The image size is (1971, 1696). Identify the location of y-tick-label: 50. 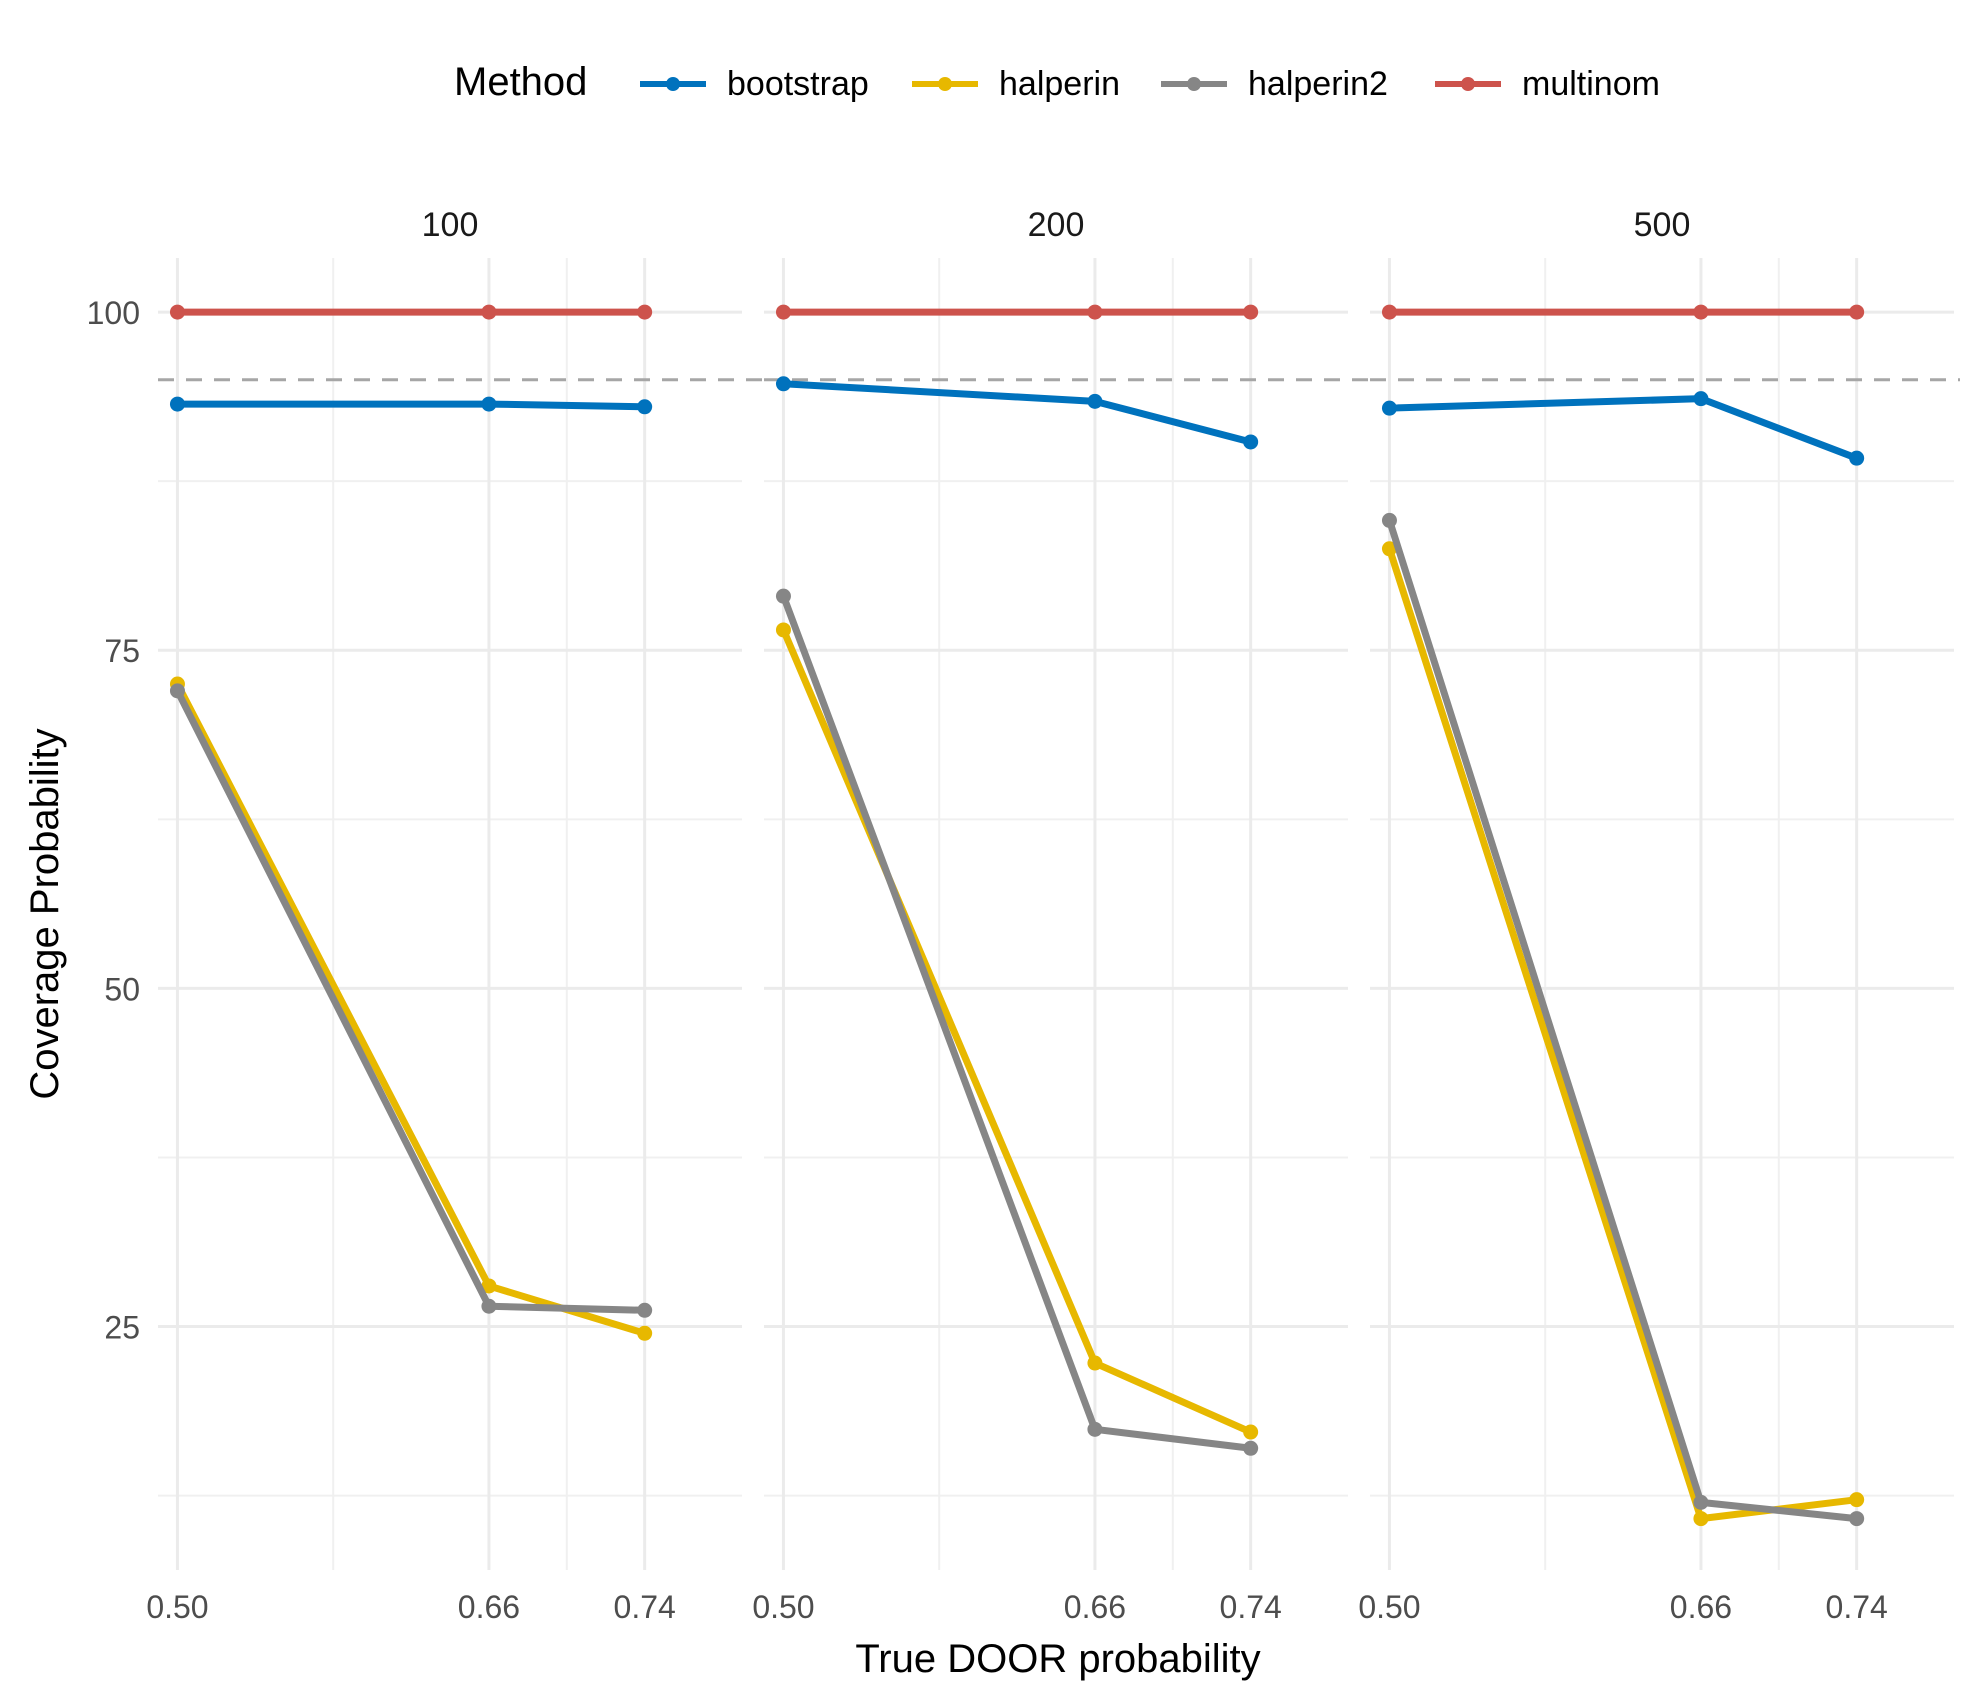
(122, 989).